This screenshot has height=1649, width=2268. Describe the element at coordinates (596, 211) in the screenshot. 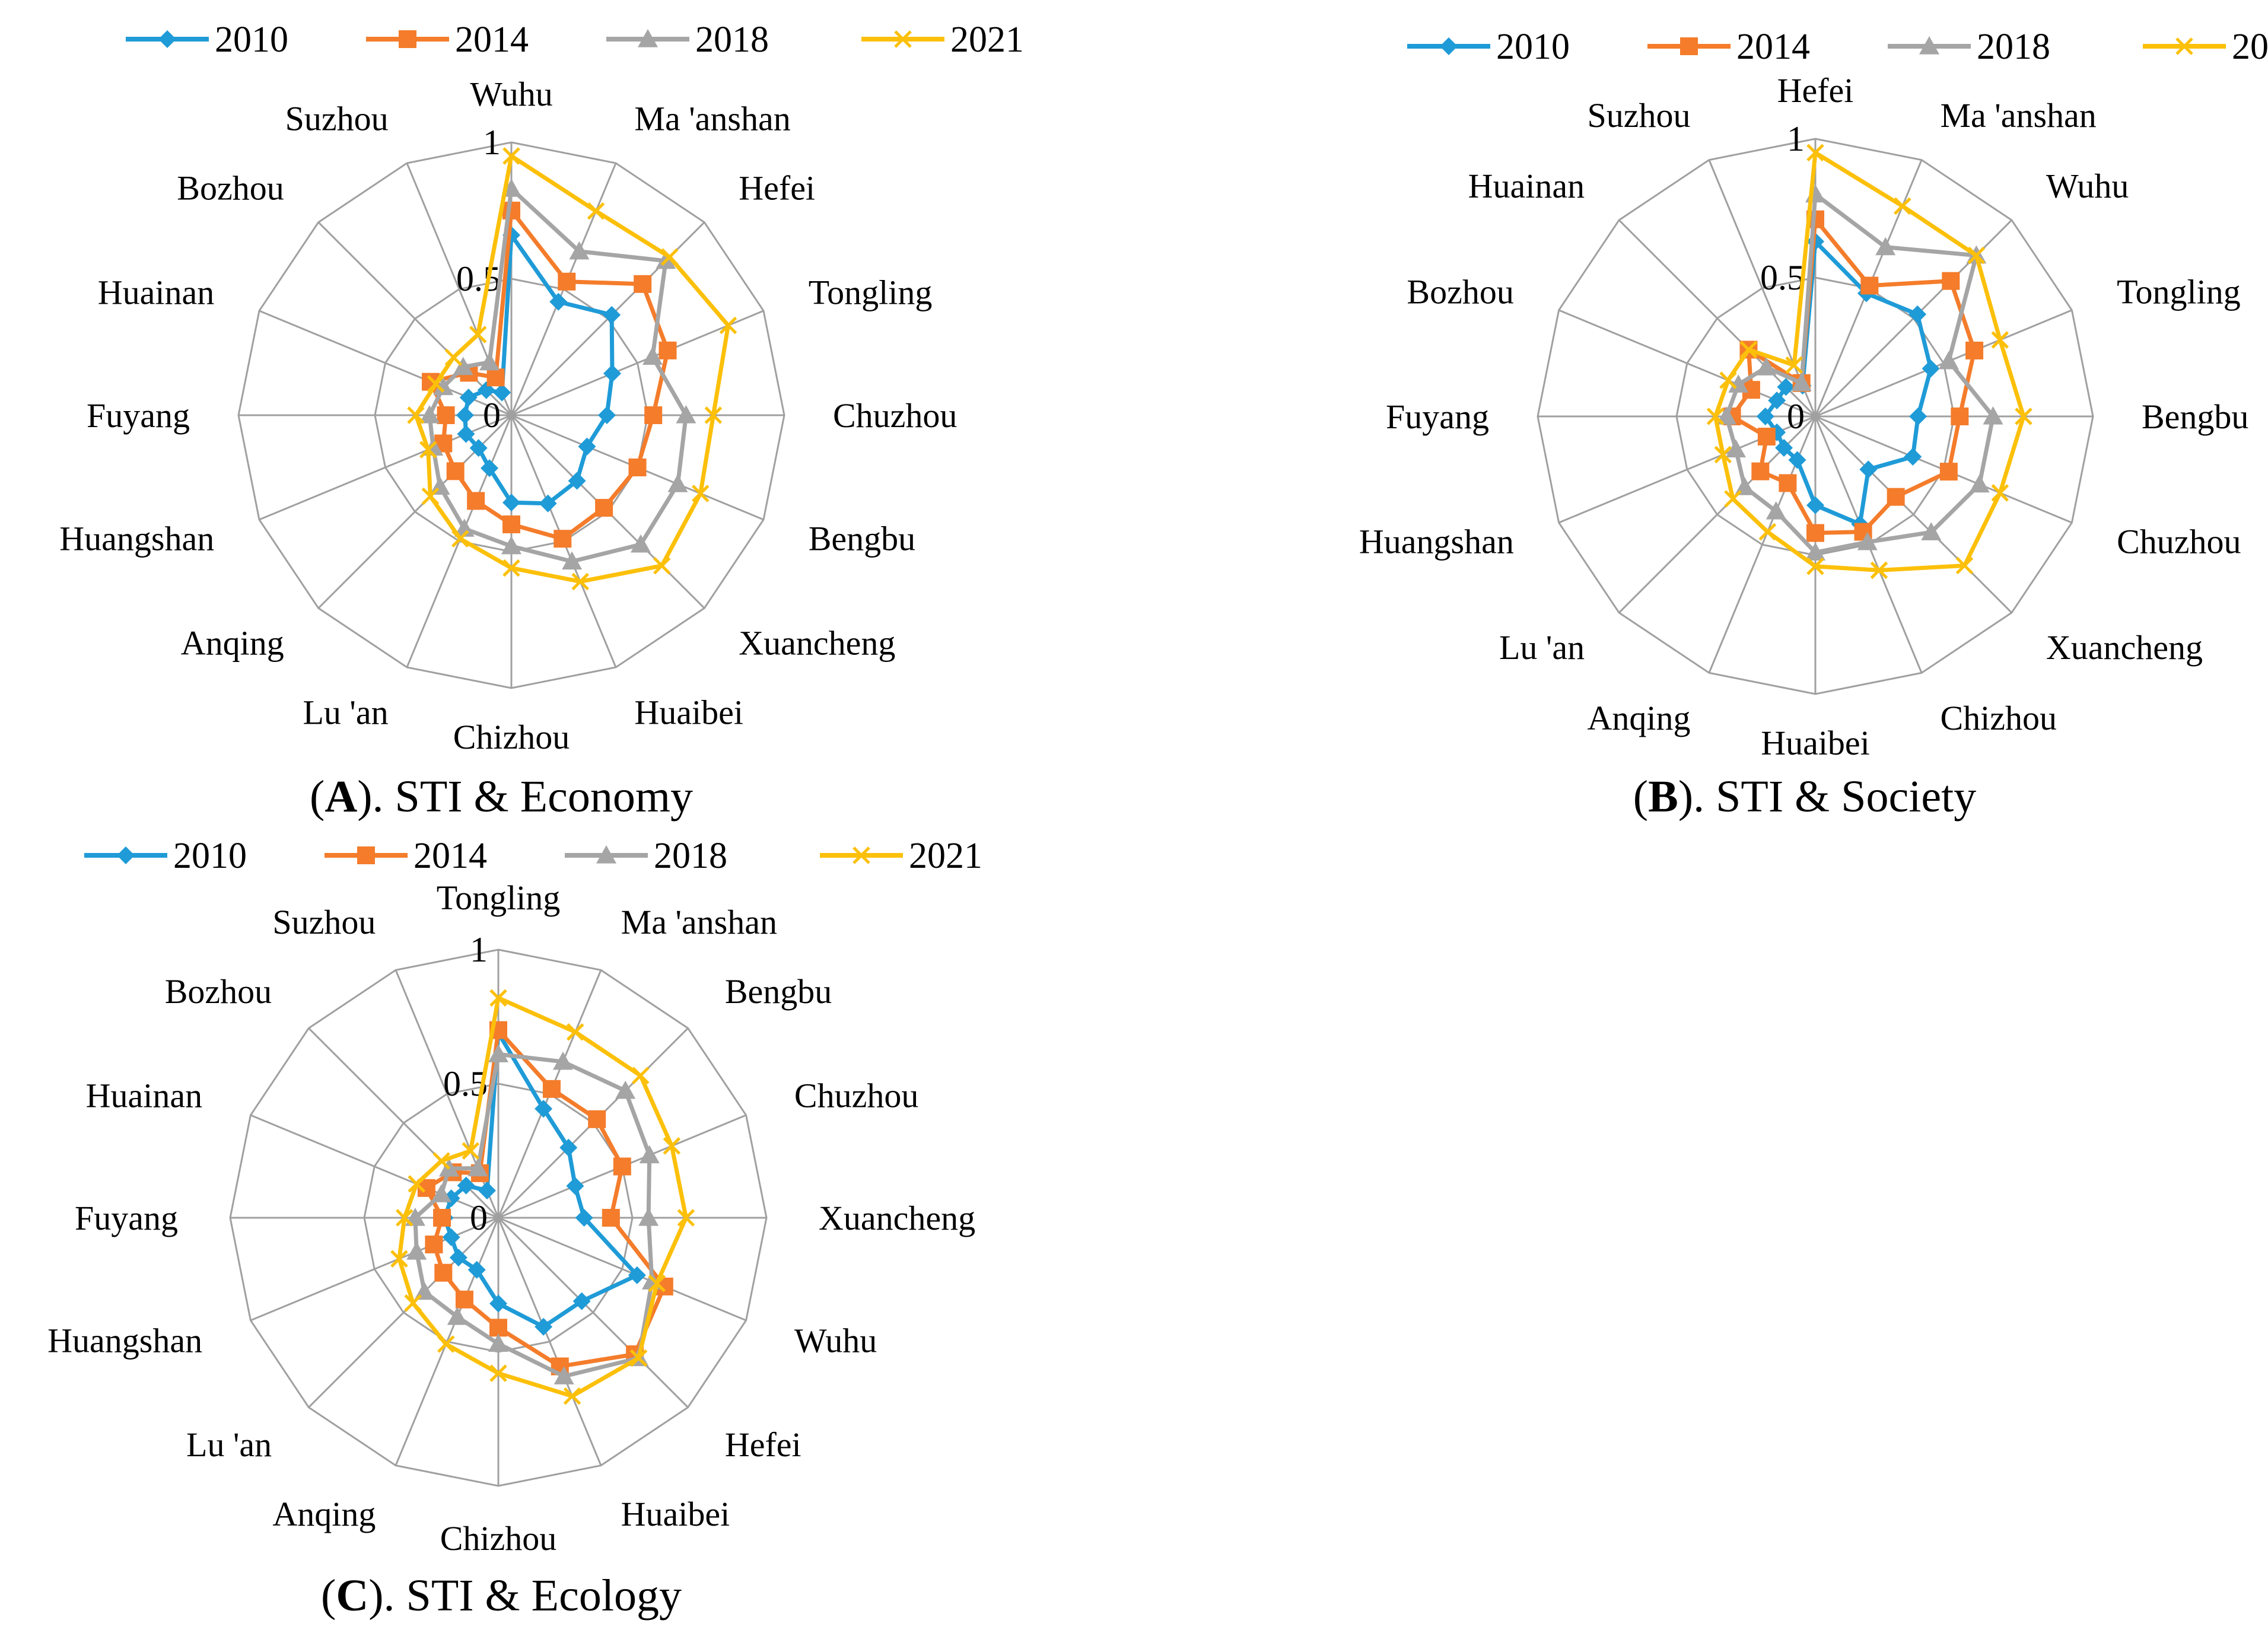

I see `point-2021-ma-anshan` at that location.